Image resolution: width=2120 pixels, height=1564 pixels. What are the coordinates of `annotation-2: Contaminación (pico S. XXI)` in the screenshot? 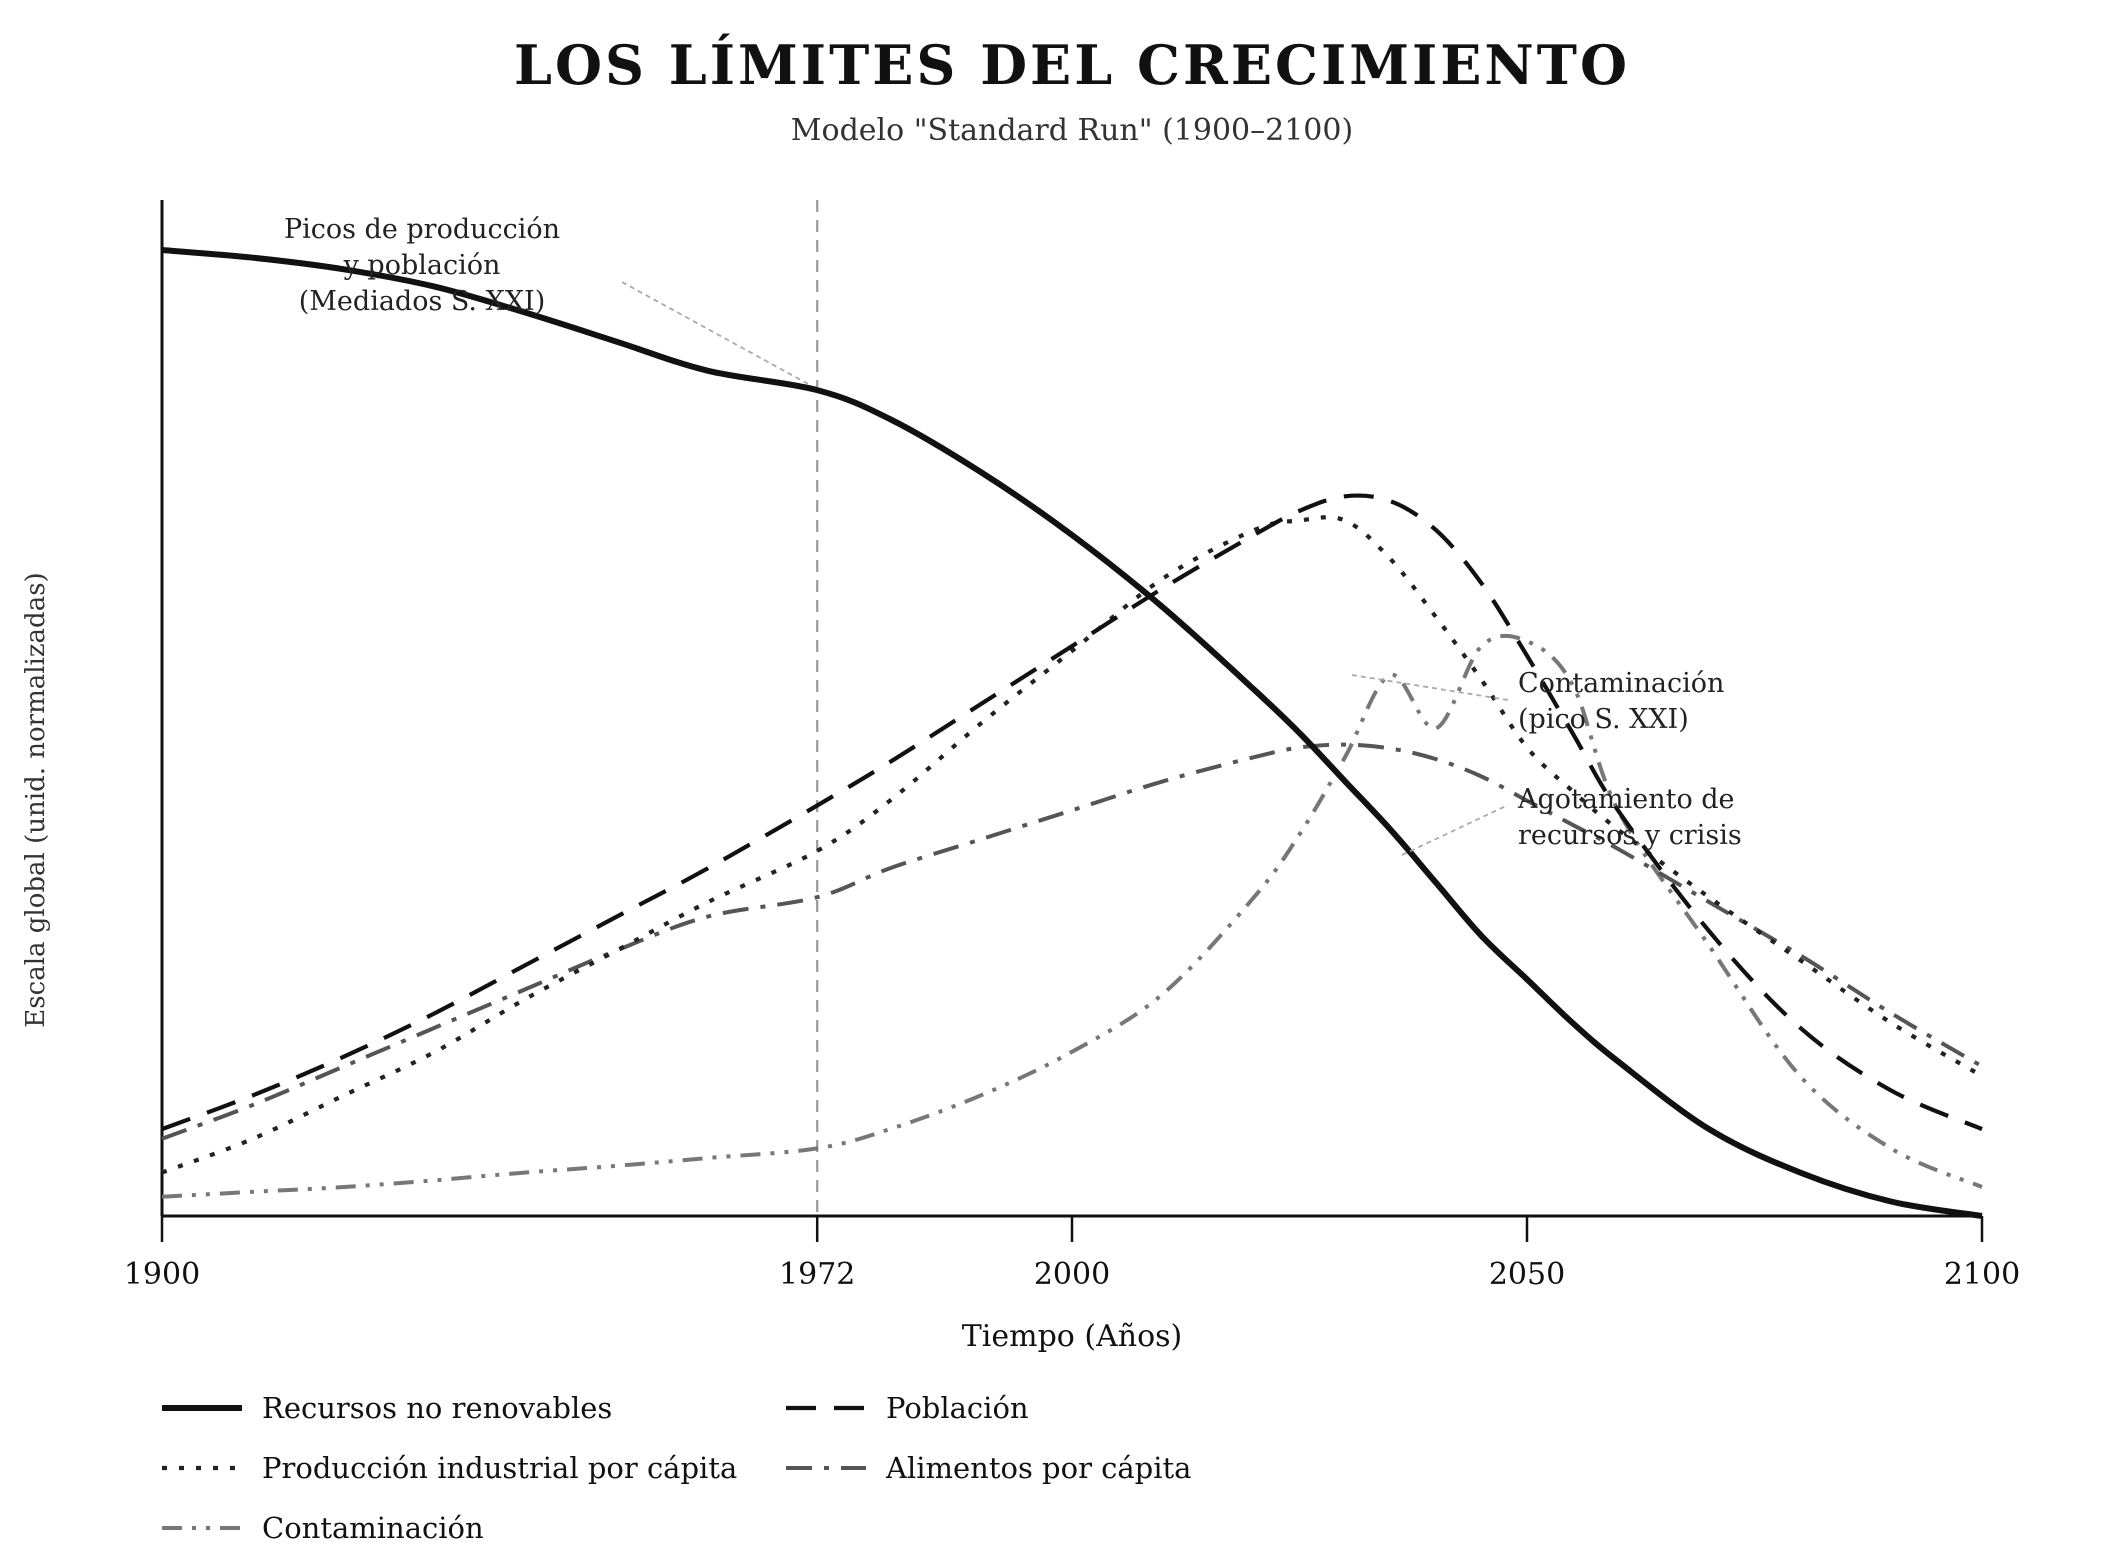 It's located at (1621, 701).